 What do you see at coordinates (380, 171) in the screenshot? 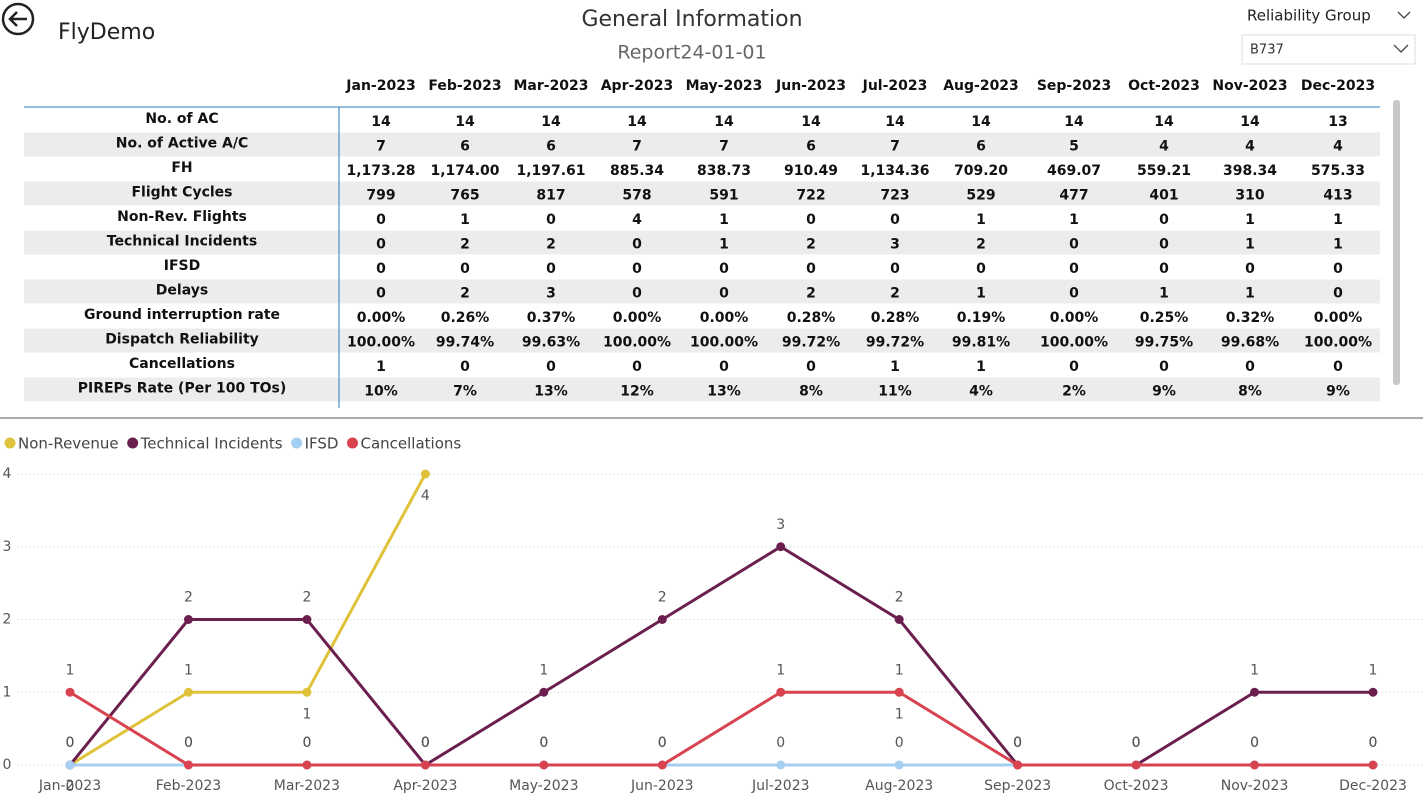
I see `table-cell: 1,173.28` at bounding box center [380, 171].